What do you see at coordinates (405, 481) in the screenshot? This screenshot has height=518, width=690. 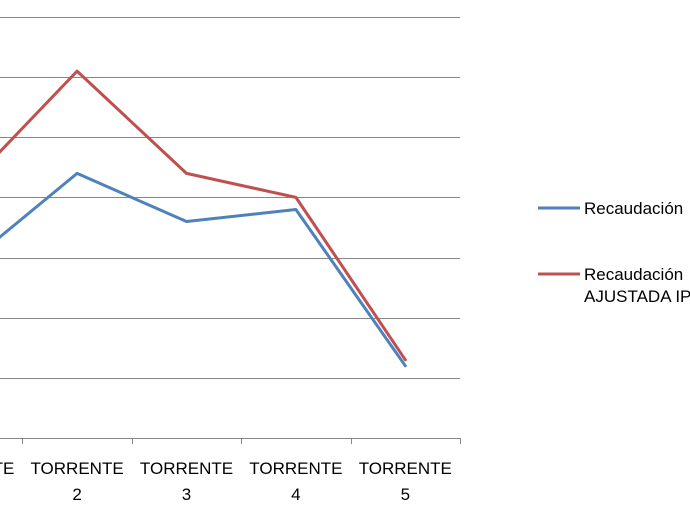 I see `x-tick-label: TORRENTE 5` at bounding box center [405, 481].